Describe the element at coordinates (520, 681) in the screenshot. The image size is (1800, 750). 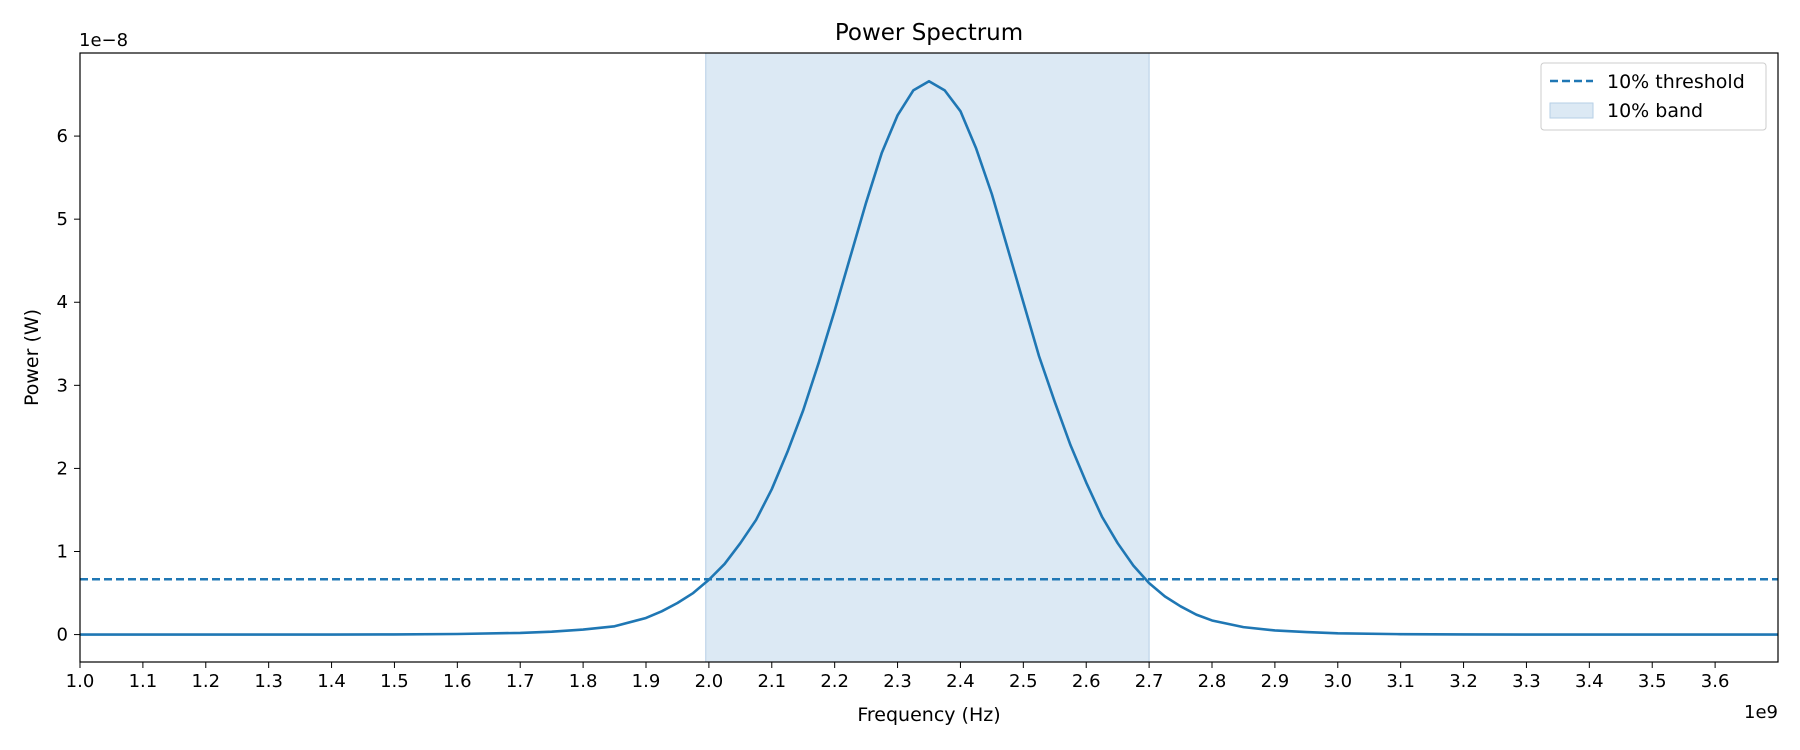
I see `x-tick-label: 1.7` at that location.